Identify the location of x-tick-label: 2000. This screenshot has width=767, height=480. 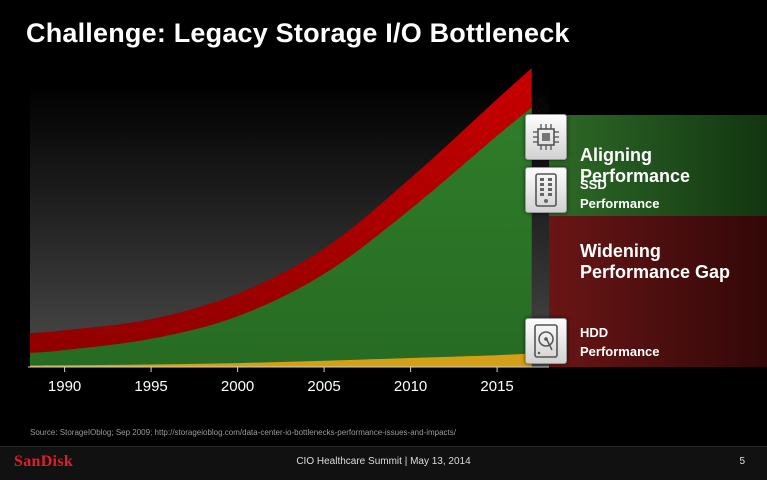
(237, 386).